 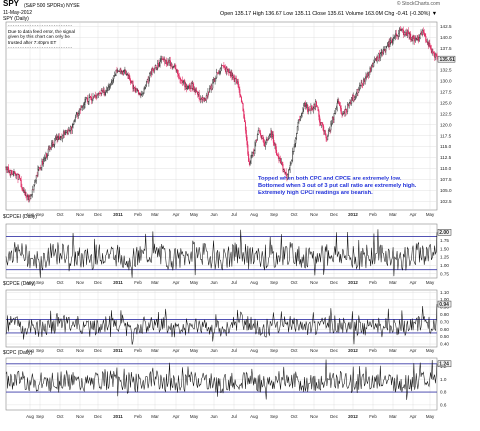 I want to click on indicator-series-line, so click(x=221, y=379).